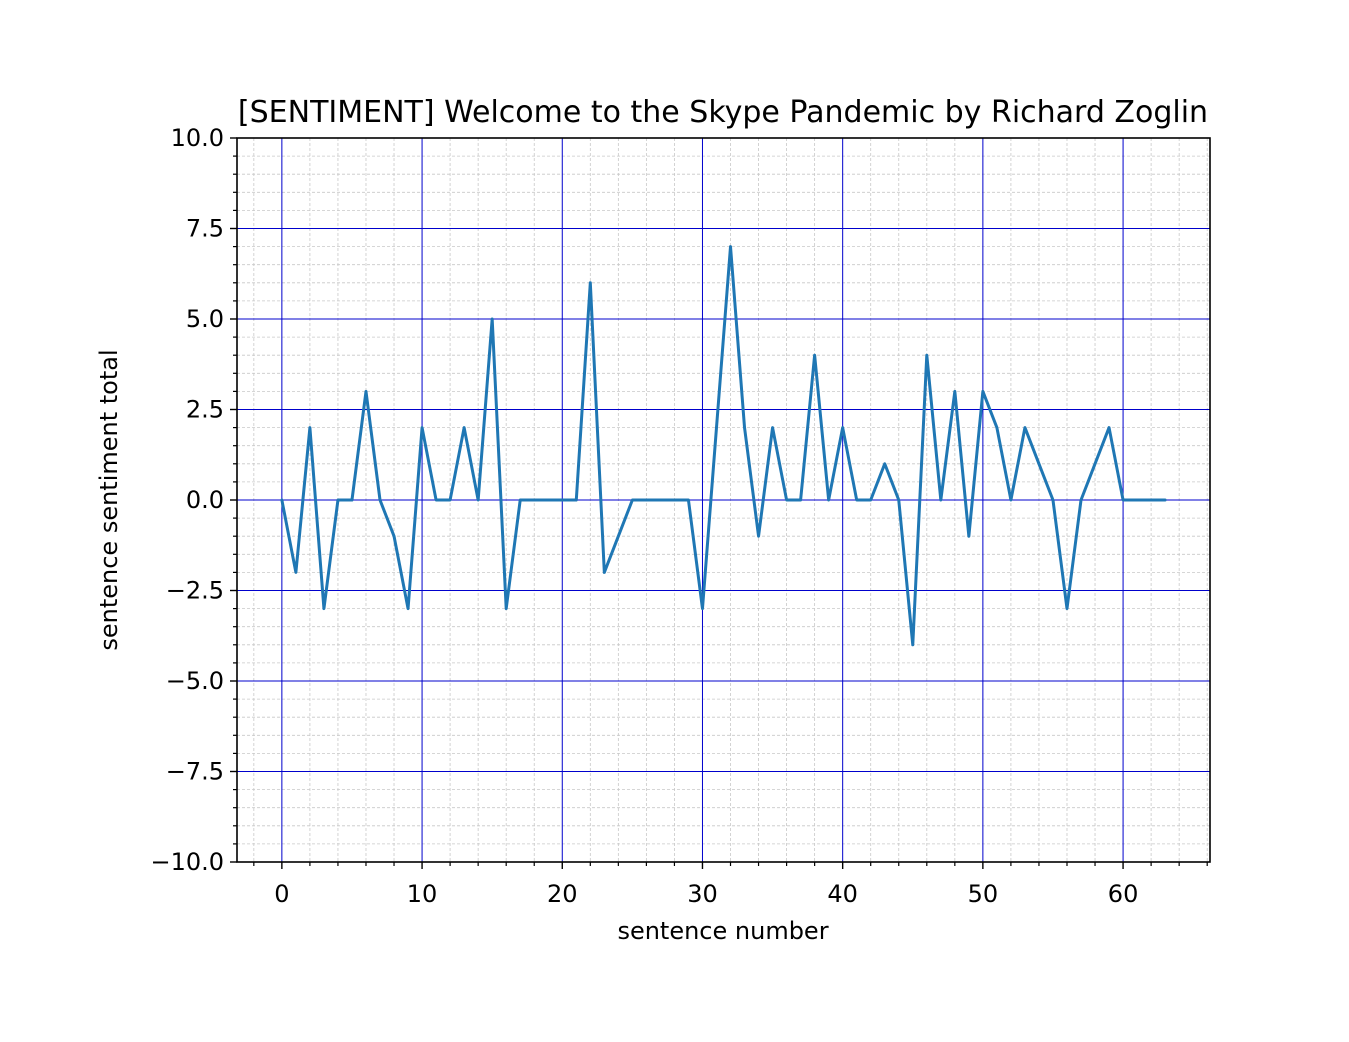  What do you see at coordinates (842, 894) in the screenshot?
I see `x-tick-label: 40` at bounding box center [842, 894].